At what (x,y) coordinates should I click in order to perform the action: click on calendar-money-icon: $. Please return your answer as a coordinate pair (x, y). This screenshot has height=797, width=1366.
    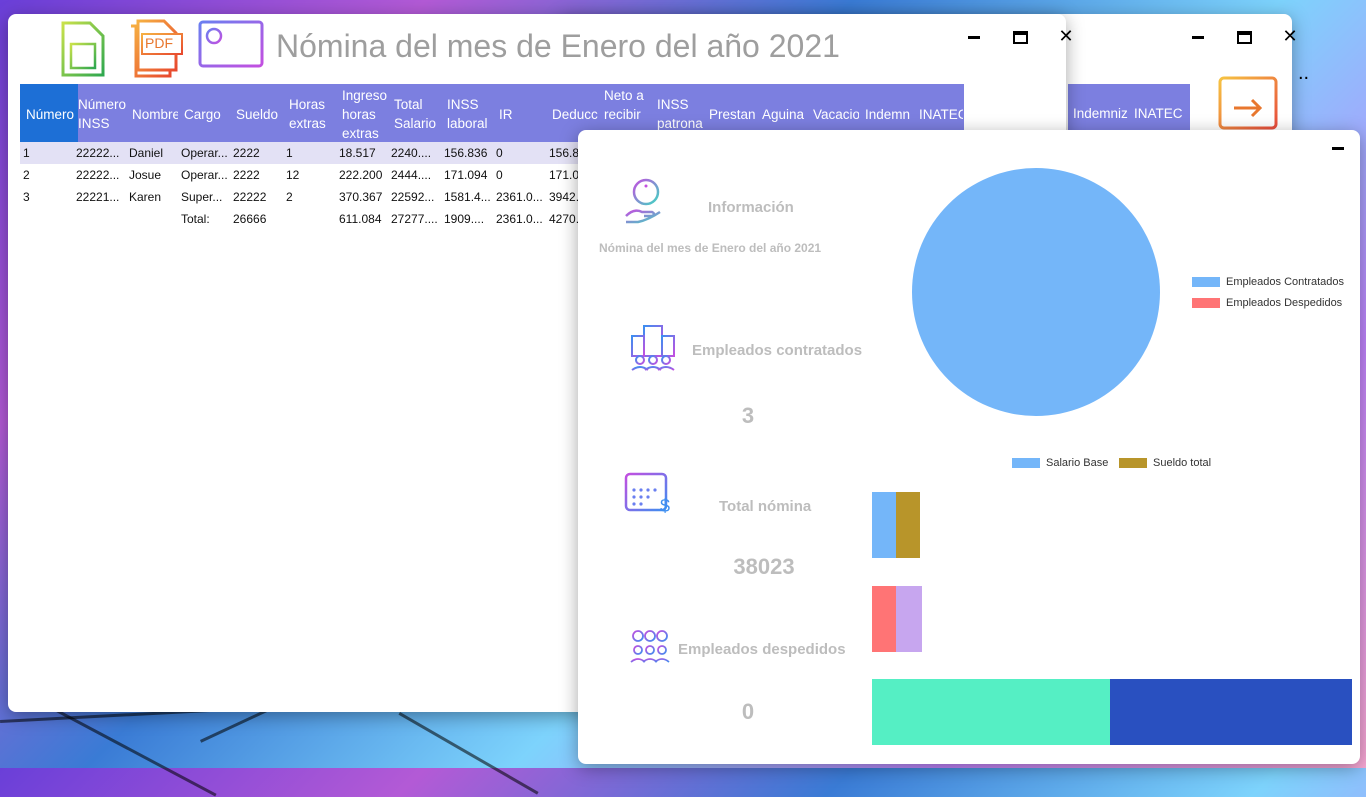
    Looking at the image, I should click on (649, 494).